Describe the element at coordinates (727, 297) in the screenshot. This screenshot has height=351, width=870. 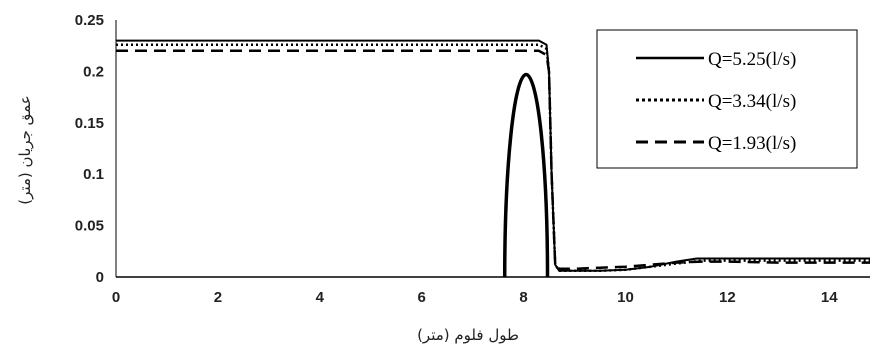
I see `x-tick-label: 12` at that location.